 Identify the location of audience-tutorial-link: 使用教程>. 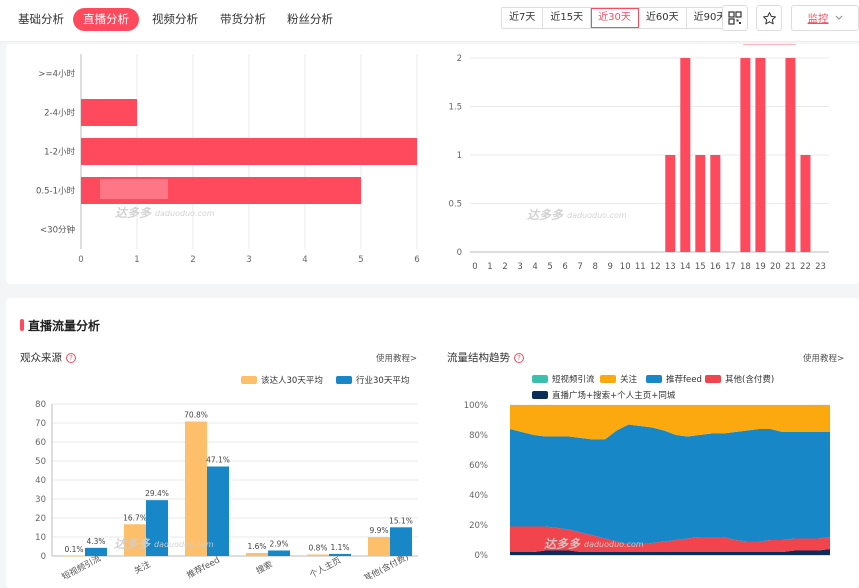
(397, 359).